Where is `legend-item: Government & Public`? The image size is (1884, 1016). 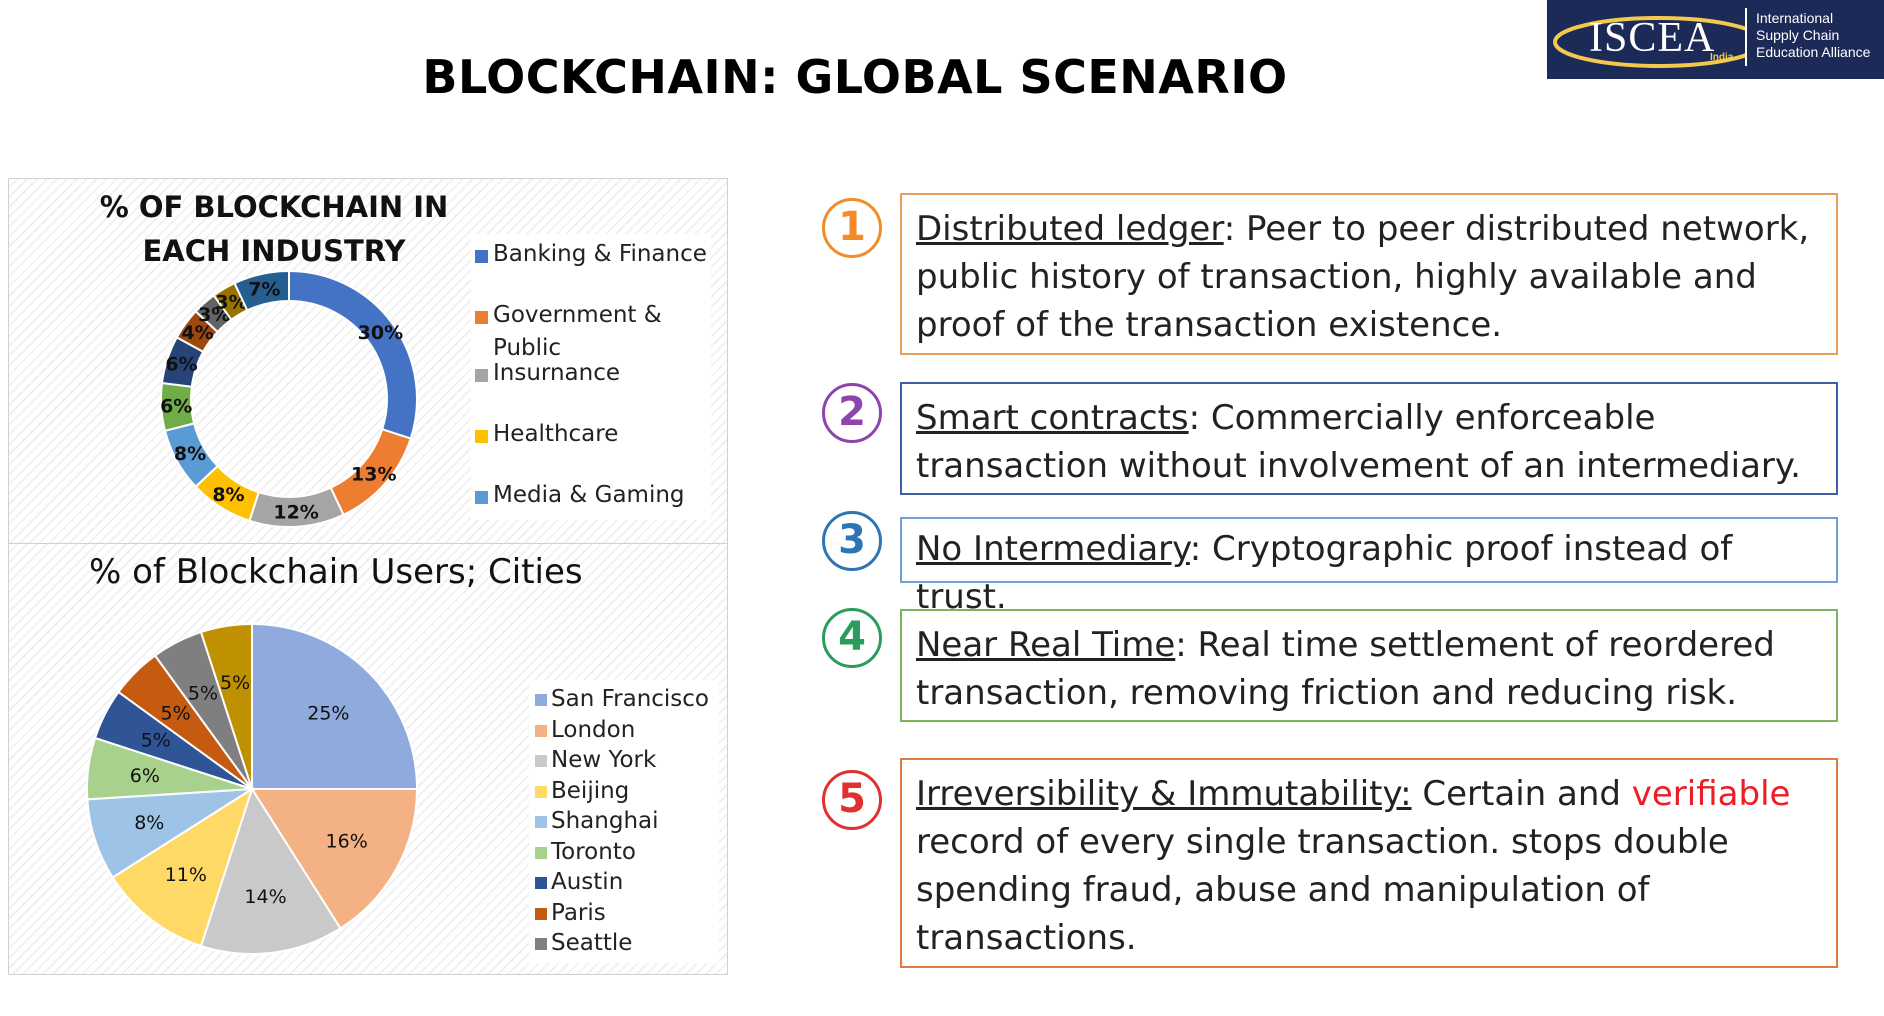 legend-item: Government & Public is located at coordinates (567, 332).